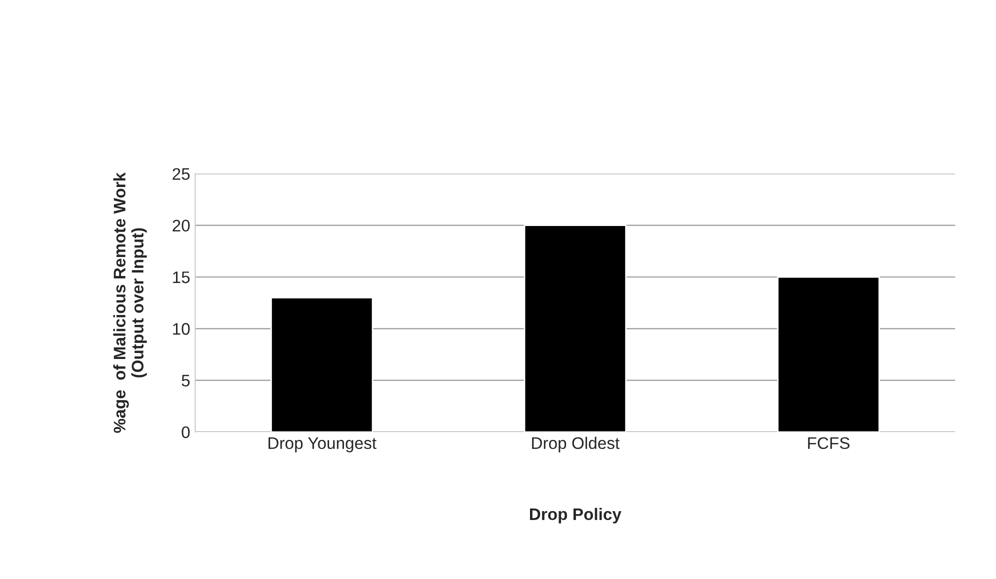 The width and height of the screenshot is (996, 579). I want to click on y-tick-label: 0, so click(186, 432).